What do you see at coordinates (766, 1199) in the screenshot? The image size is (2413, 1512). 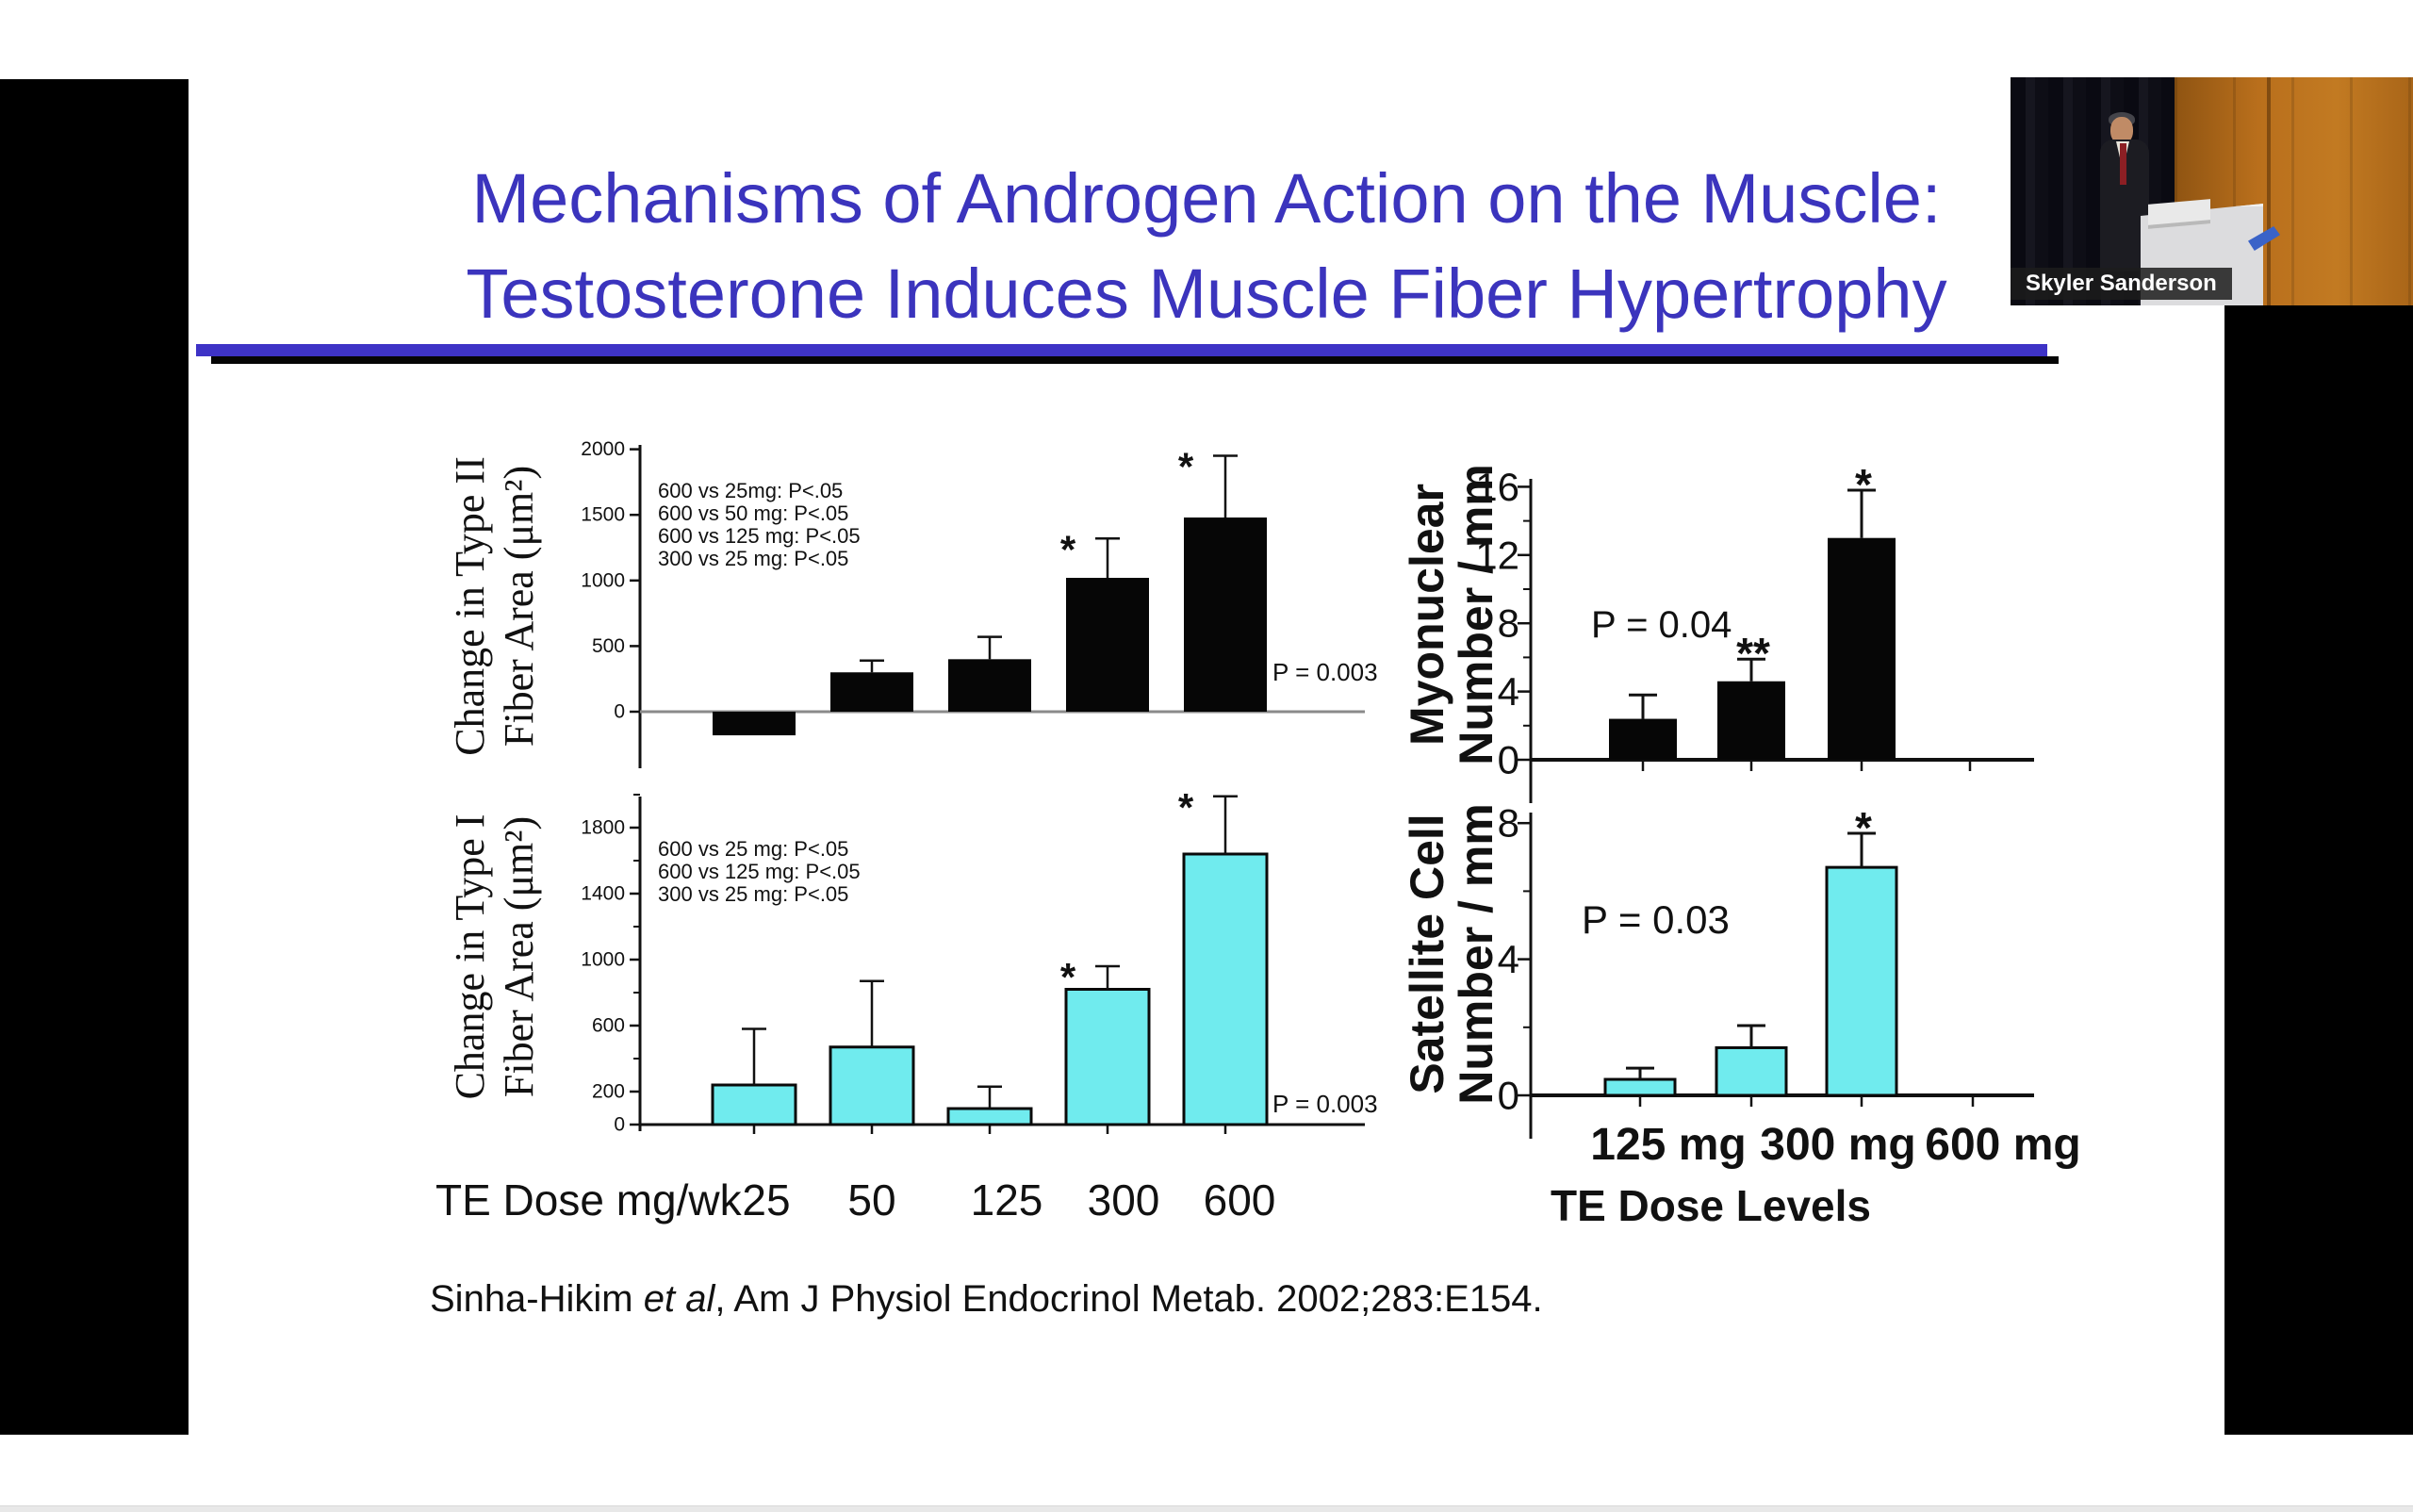 I see `dose-axis-value-25: 25` at bounding box center [766, 1199].